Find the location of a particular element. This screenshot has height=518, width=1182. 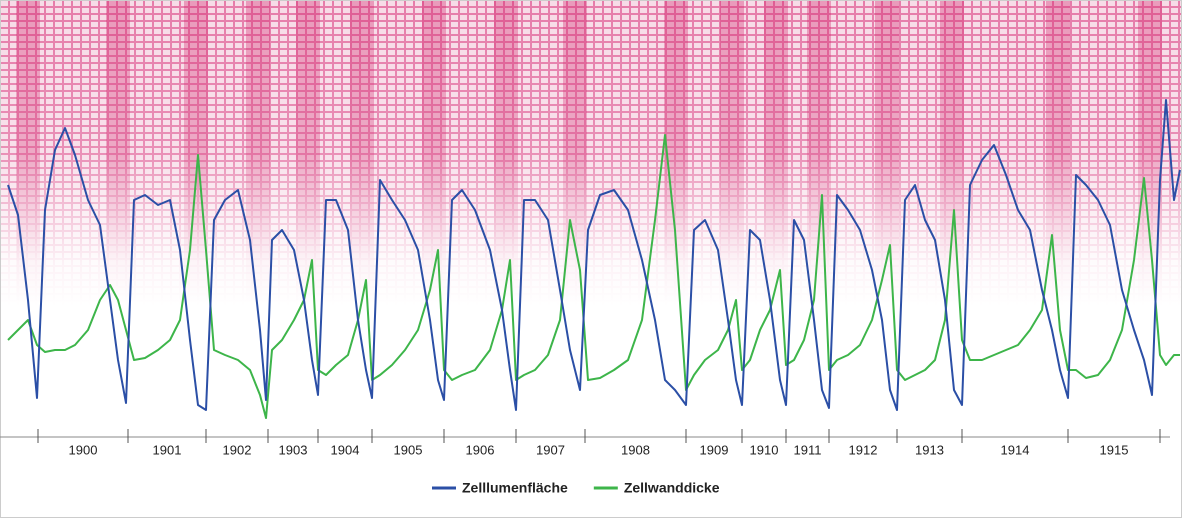

x-tick-label: 1903 is located at coordinates (293, 449).